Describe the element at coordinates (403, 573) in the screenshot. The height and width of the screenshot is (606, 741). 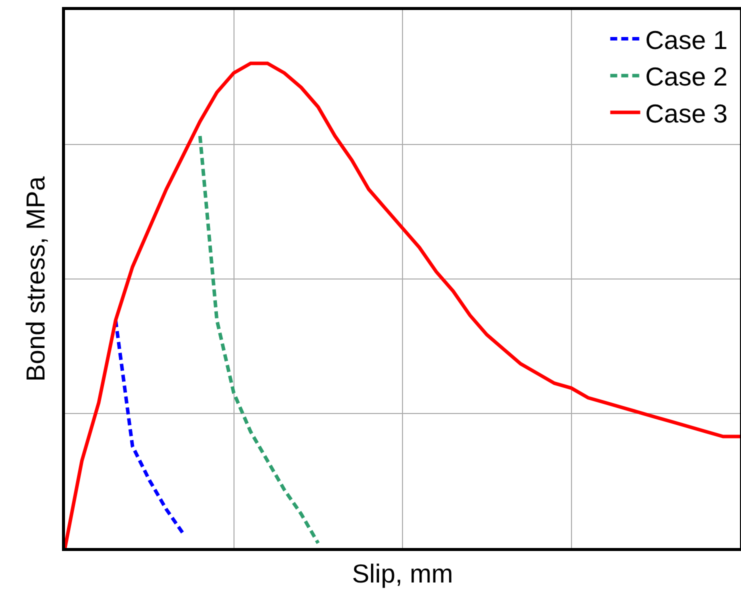
I see `x-axis-title: Slip, mm` at that location.